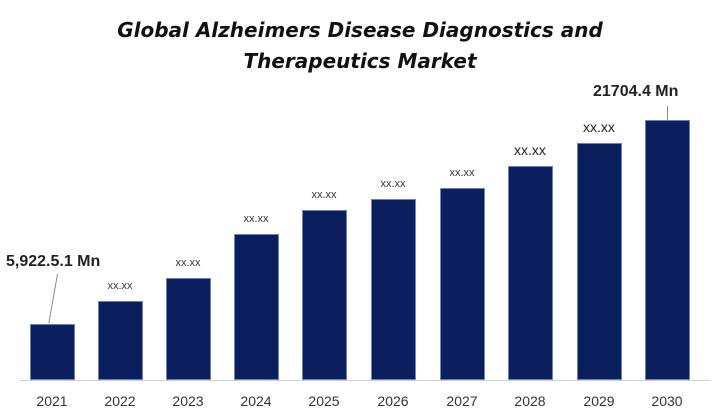 The image size is (720, 419). Describe the element at coordinates (530, 401) in the screenshot. I see `x-tick-label: 2028` at that location.